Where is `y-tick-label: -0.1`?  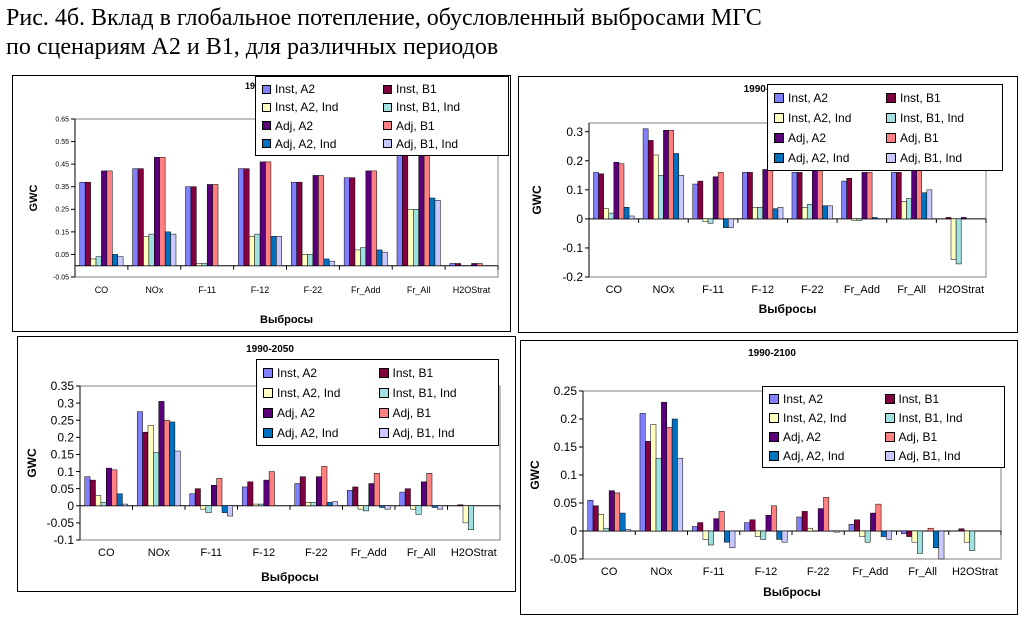 y-tick-label: -0.1 is located at coordinates (572, 248).